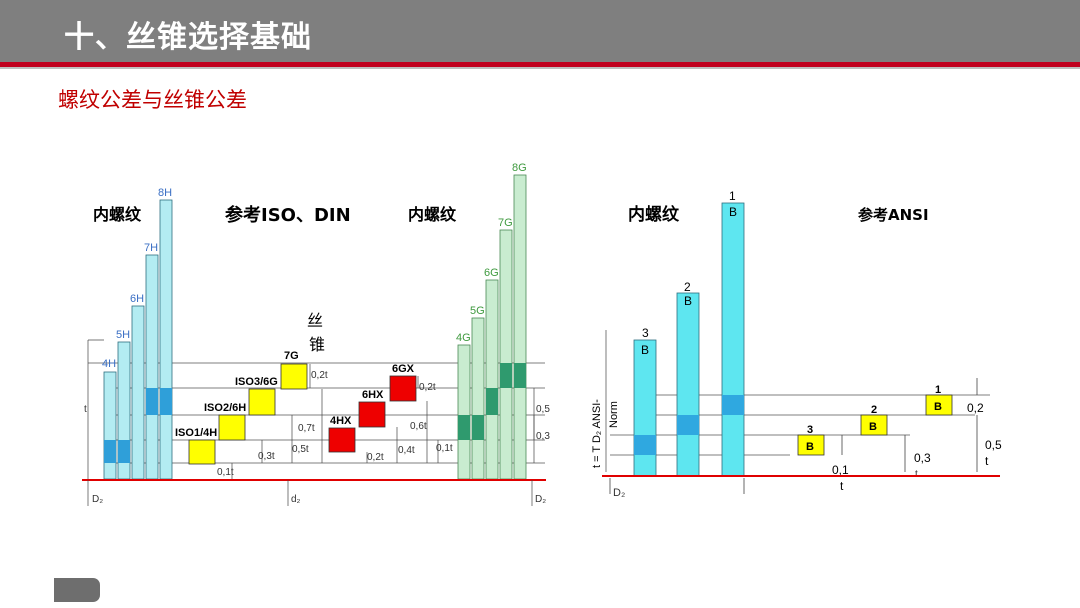  Describe the element at coordinates (418, 426) in the screenshot. I see `dim-0-6t: 0,6t` at that location.